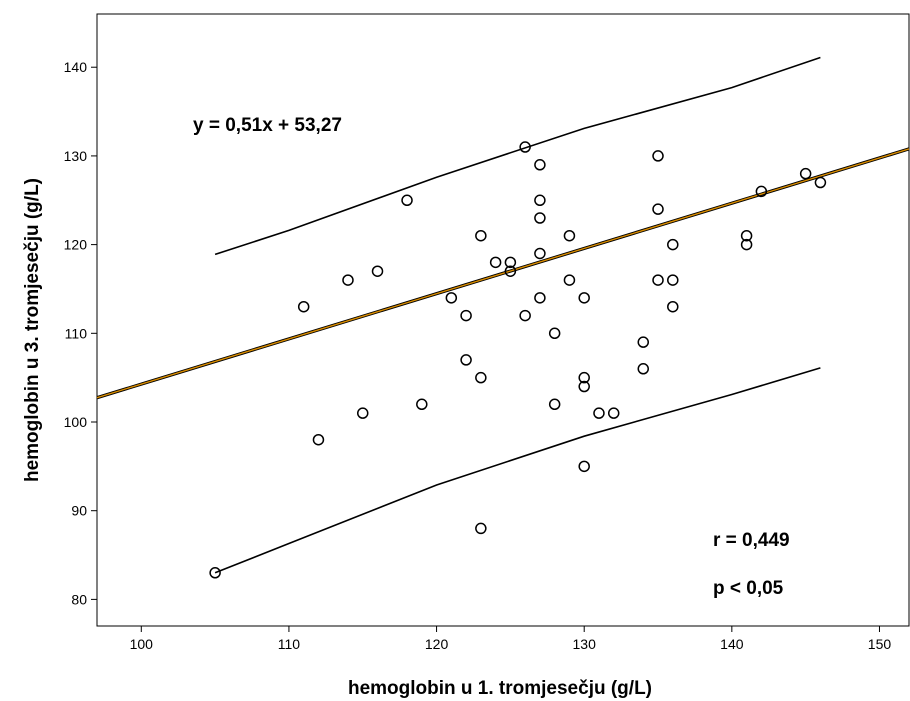 This screenshot has width=910, height=701. I want to click on x-axis-title: hemoglobin u 1. tromjesečju (g/L), so click(500, 688).